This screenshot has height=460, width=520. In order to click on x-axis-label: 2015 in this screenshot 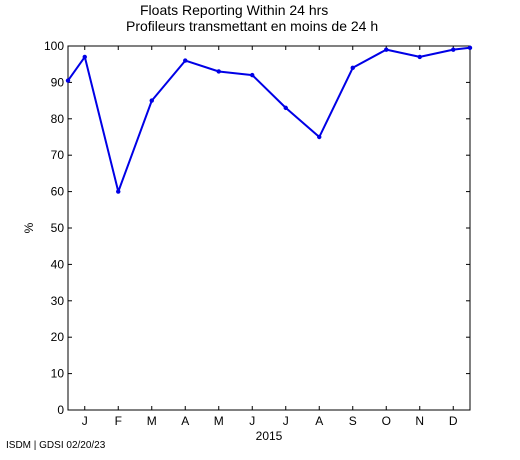, I will do `click(269, 436)`.